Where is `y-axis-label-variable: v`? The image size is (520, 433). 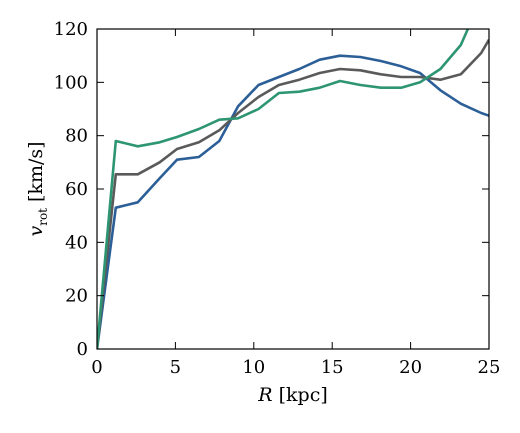
y-axis-label-variable: v is located at coordinates (36, 231).